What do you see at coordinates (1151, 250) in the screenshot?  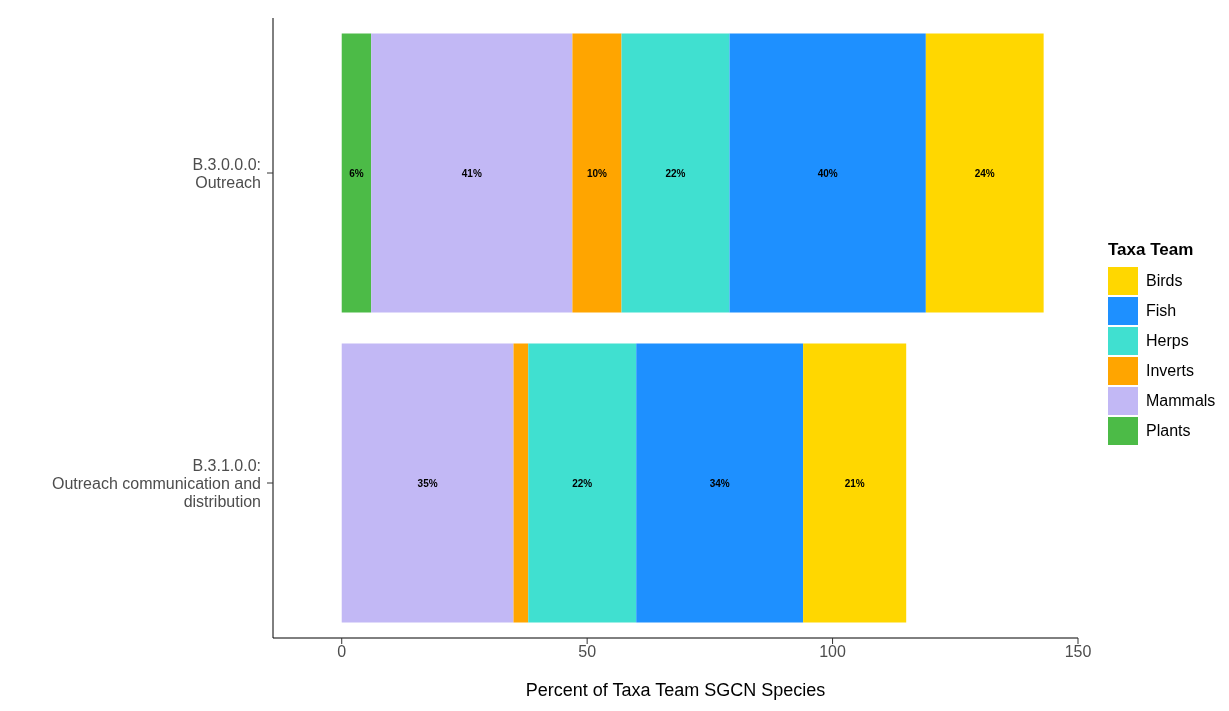 I see `legend-title: Taxa Team` at bounding box center [1151, 250].